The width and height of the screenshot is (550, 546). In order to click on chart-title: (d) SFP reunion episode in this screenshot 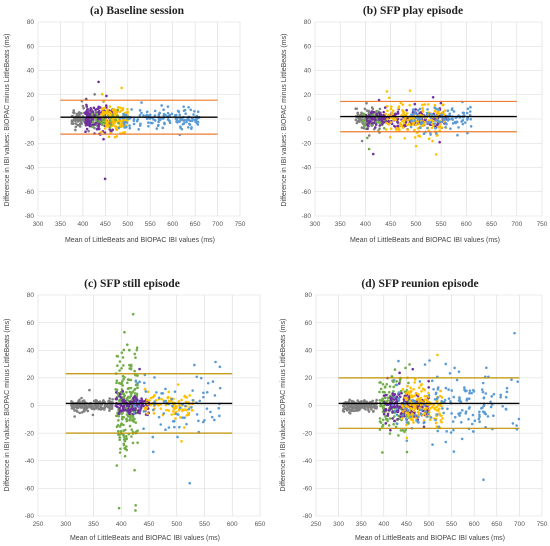, I will do `click(419, 284)`.